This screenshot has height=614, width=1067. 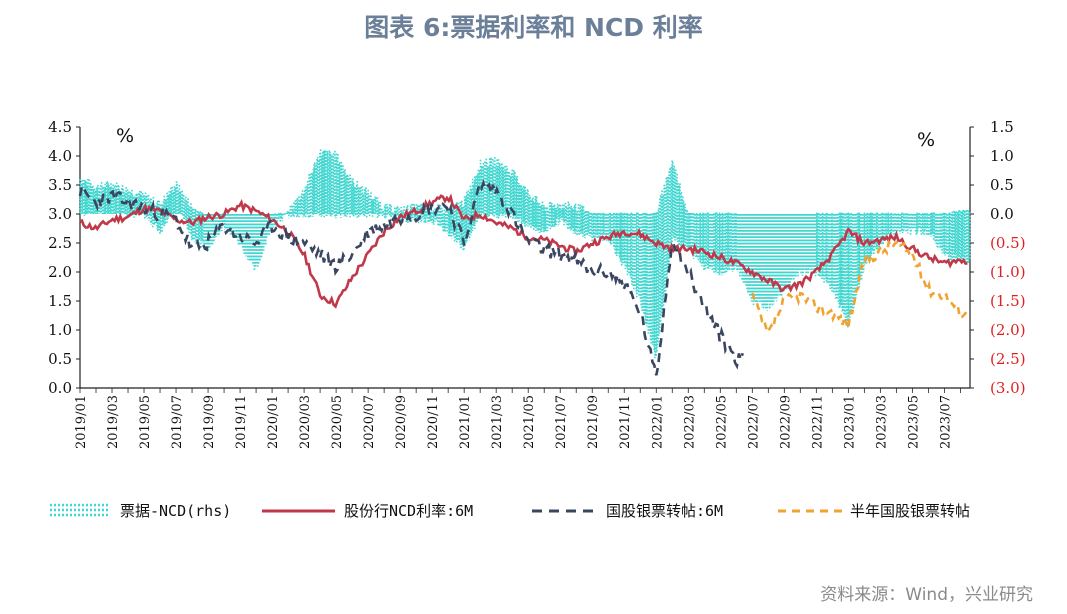 I want to click on left-tick-label: 1.5, so click(x=60, y=301).